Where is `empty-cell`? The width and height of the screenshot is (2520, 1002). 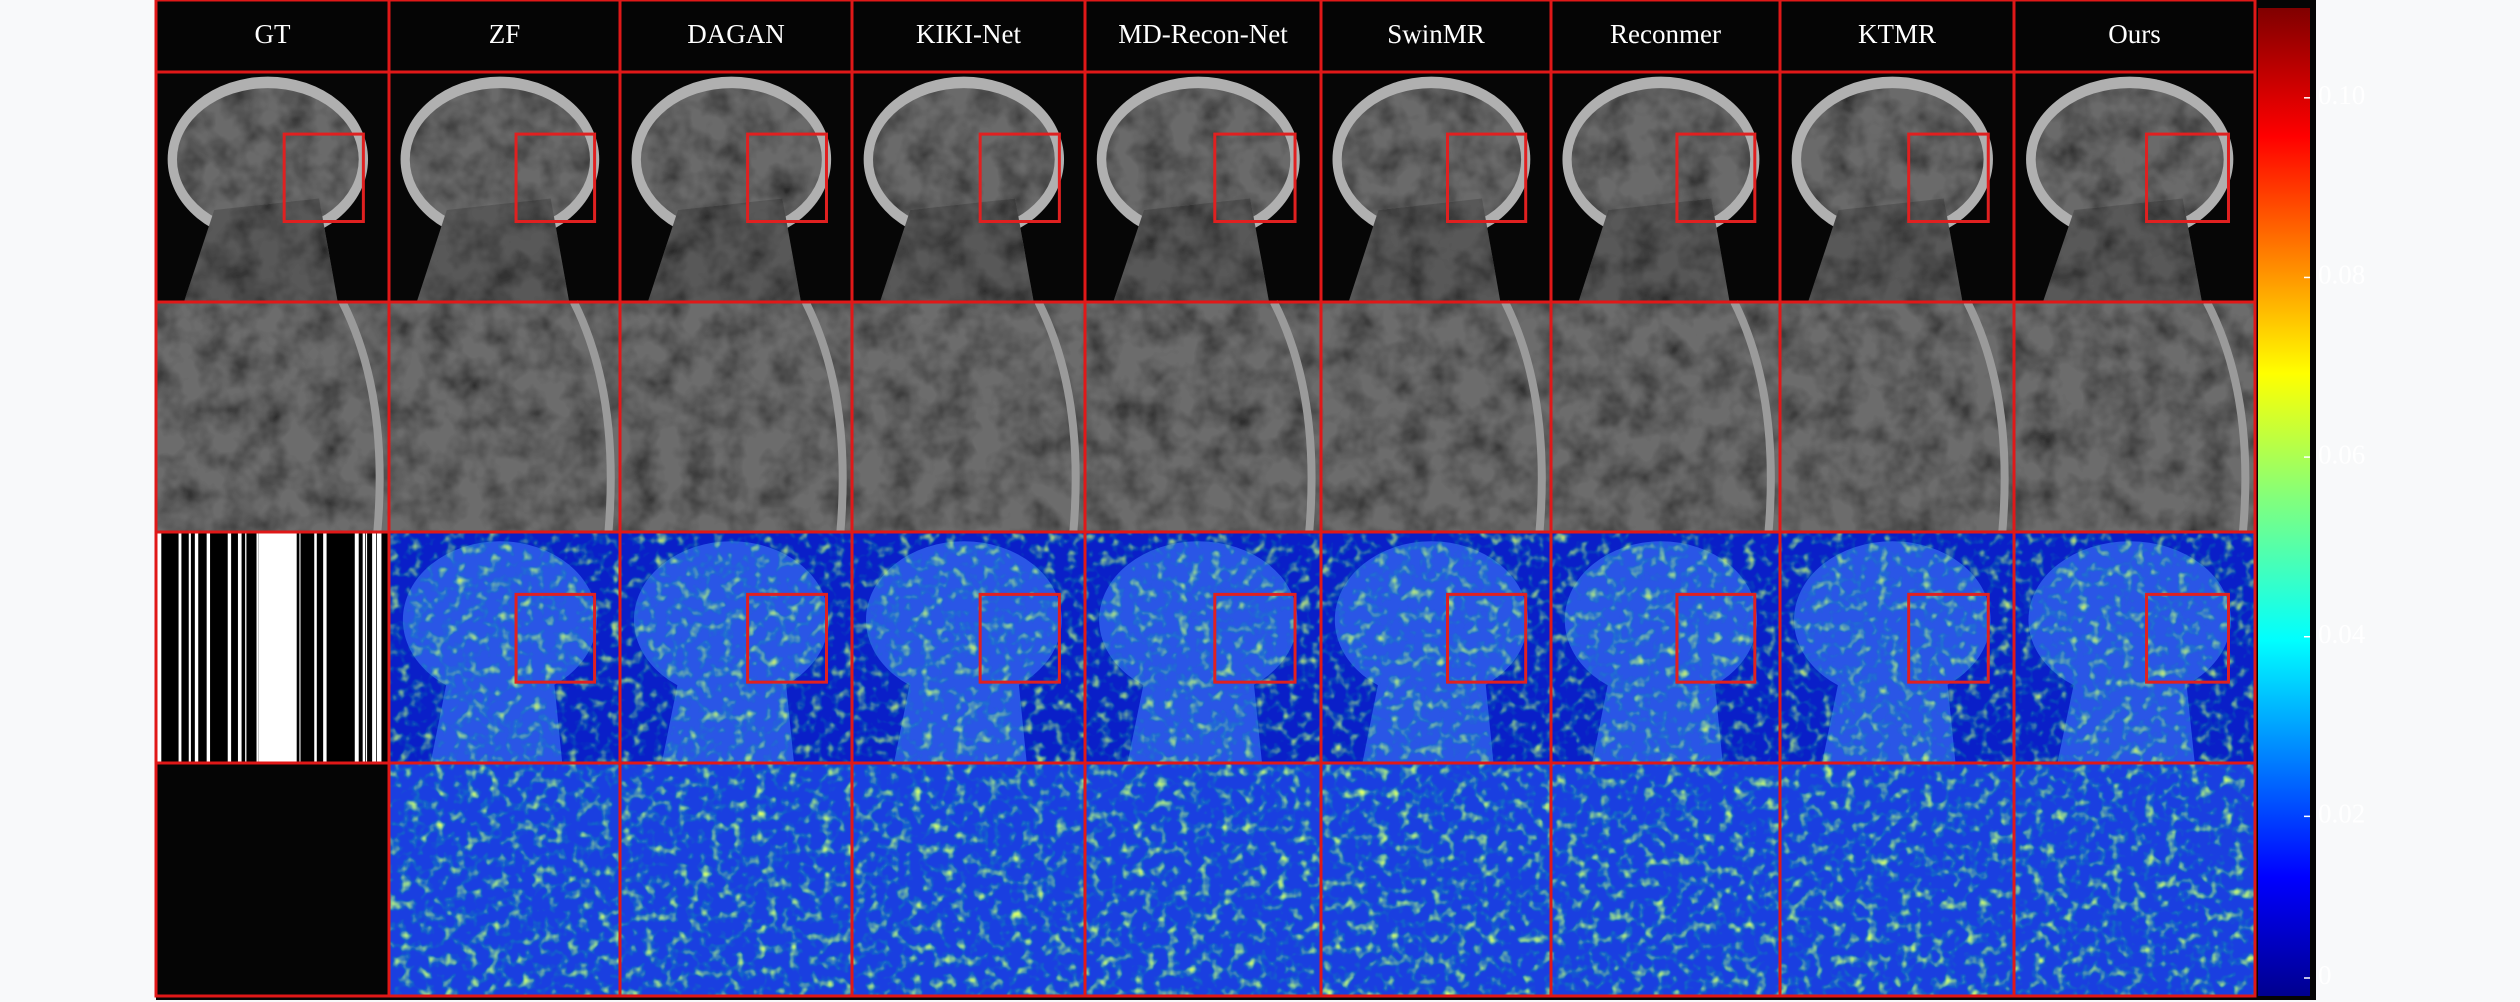 empty-cell is located at coordinates (272, 879).